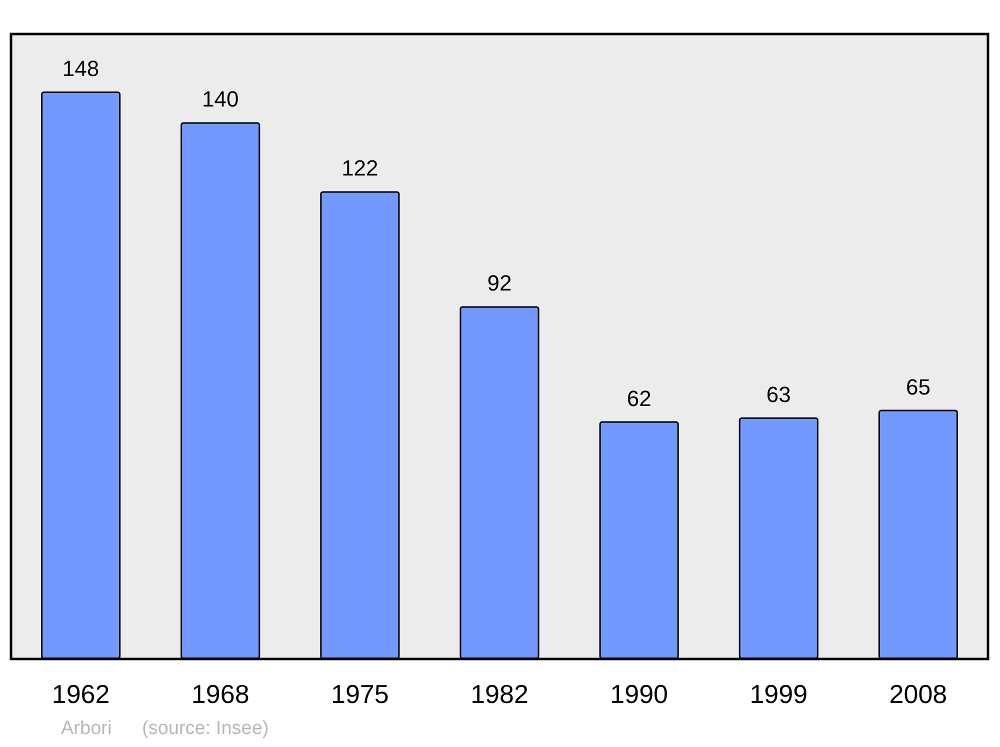  What do you see at coordinates (499, 283) in the screenshot?
I see `data-label: 92` at bounding box center [499, 283].